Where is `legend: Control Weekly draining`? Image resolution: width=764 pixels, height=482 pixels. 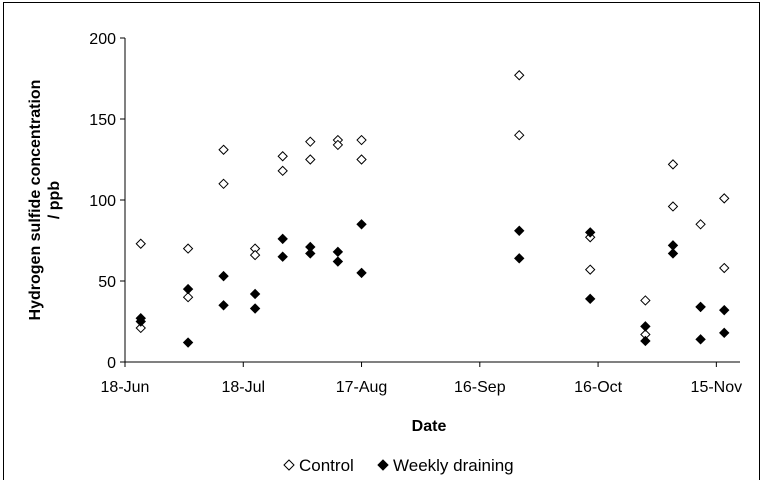 legend: Control Weekly draining is located at coordinates (398, 465).